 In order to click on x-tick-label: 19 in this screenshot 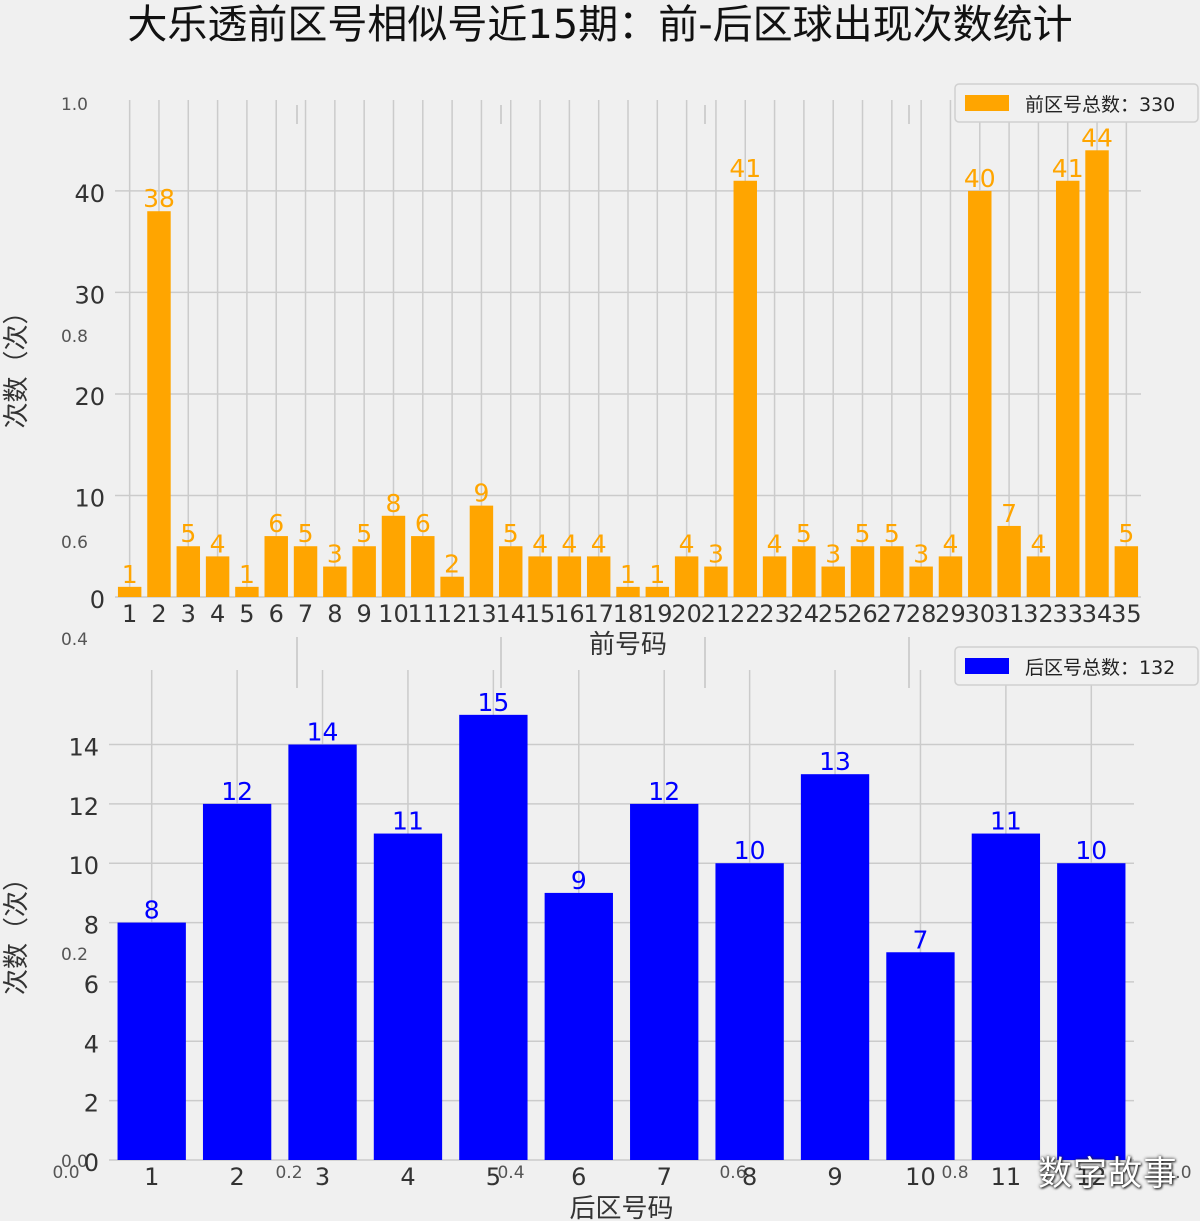, I will do `click(657, 614)`.